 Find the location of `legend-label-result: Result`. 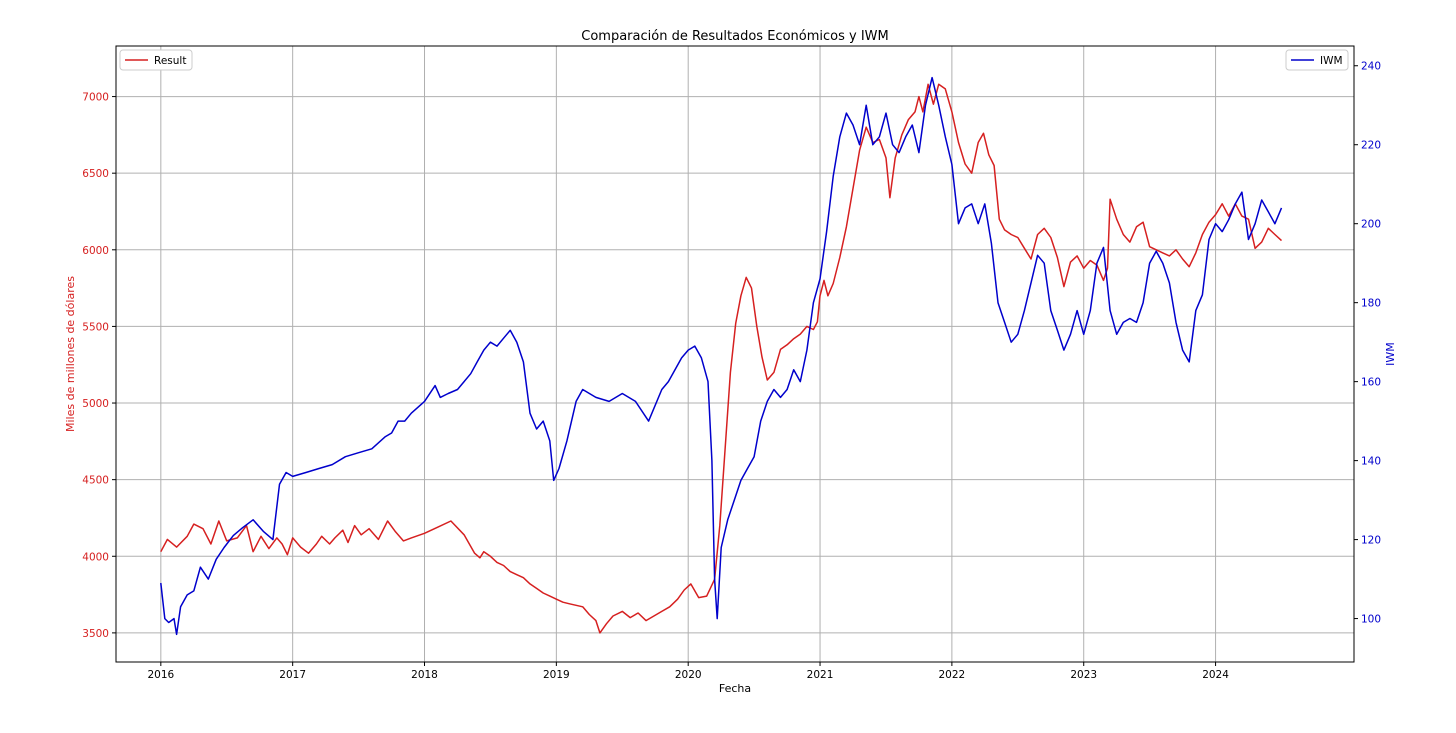

legend-label-result: Result is located at coordinates (170, 61).